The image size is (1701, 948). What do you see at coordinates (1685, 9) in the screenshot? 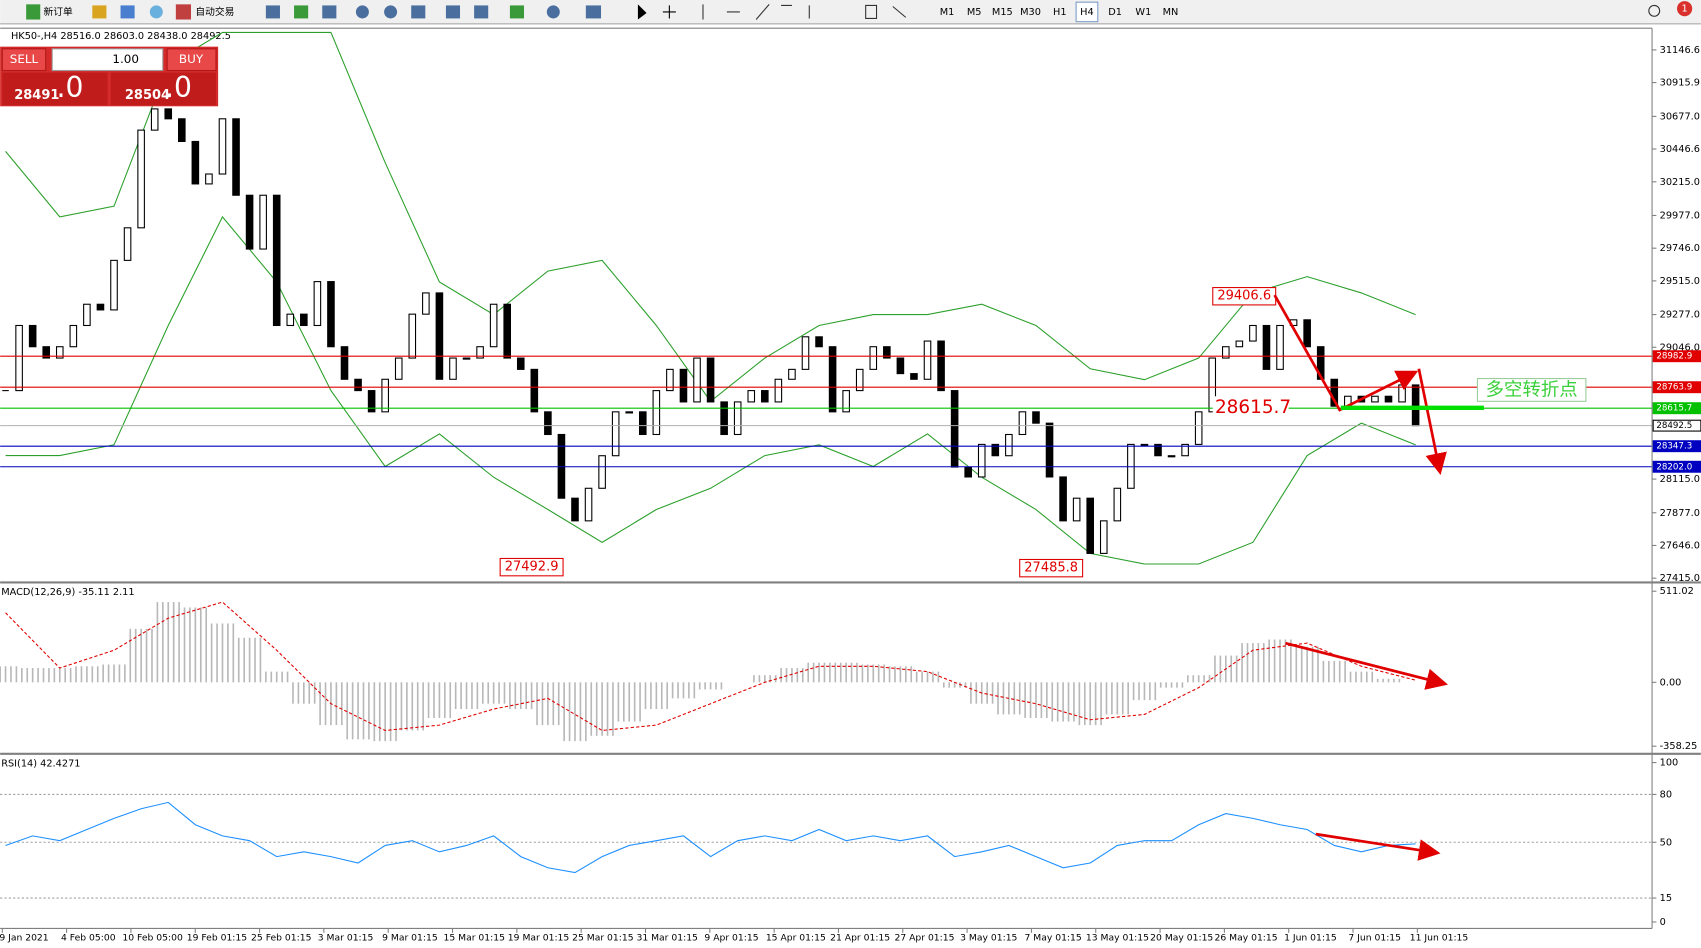
I see `notification-badge` at bounding box center [1685, 9].